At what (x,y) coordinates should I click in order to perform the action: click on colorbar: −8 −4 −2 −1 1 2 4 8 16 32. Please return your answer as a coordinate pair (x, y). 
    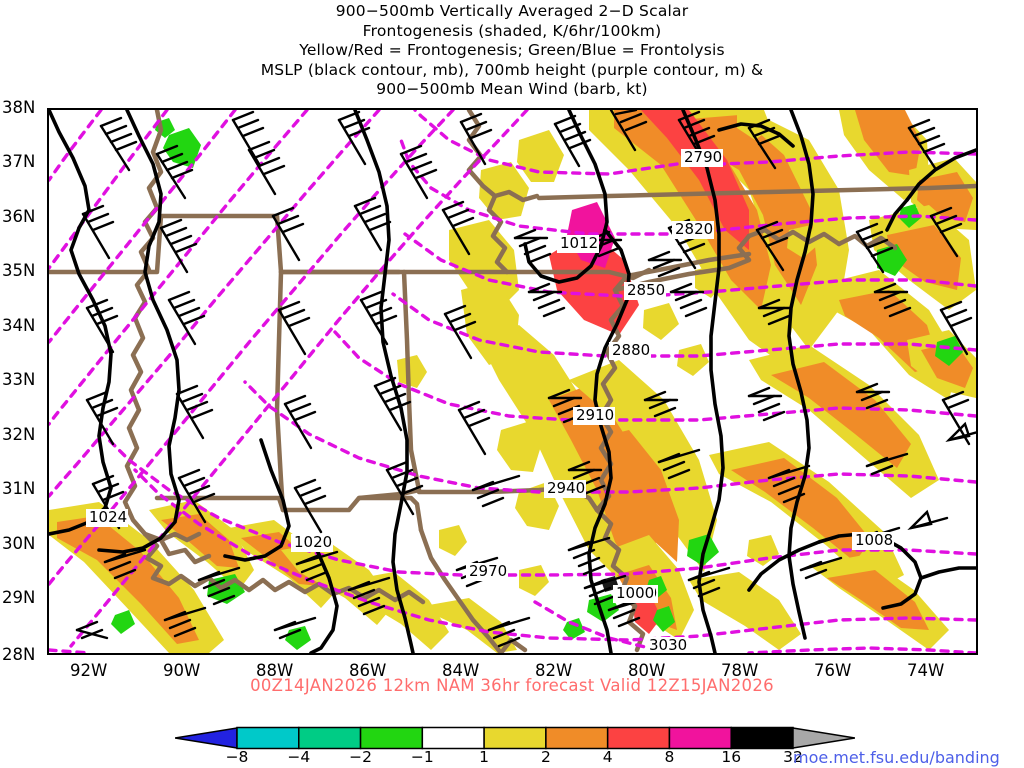
    Looking at the image, I should click on (515, 745).